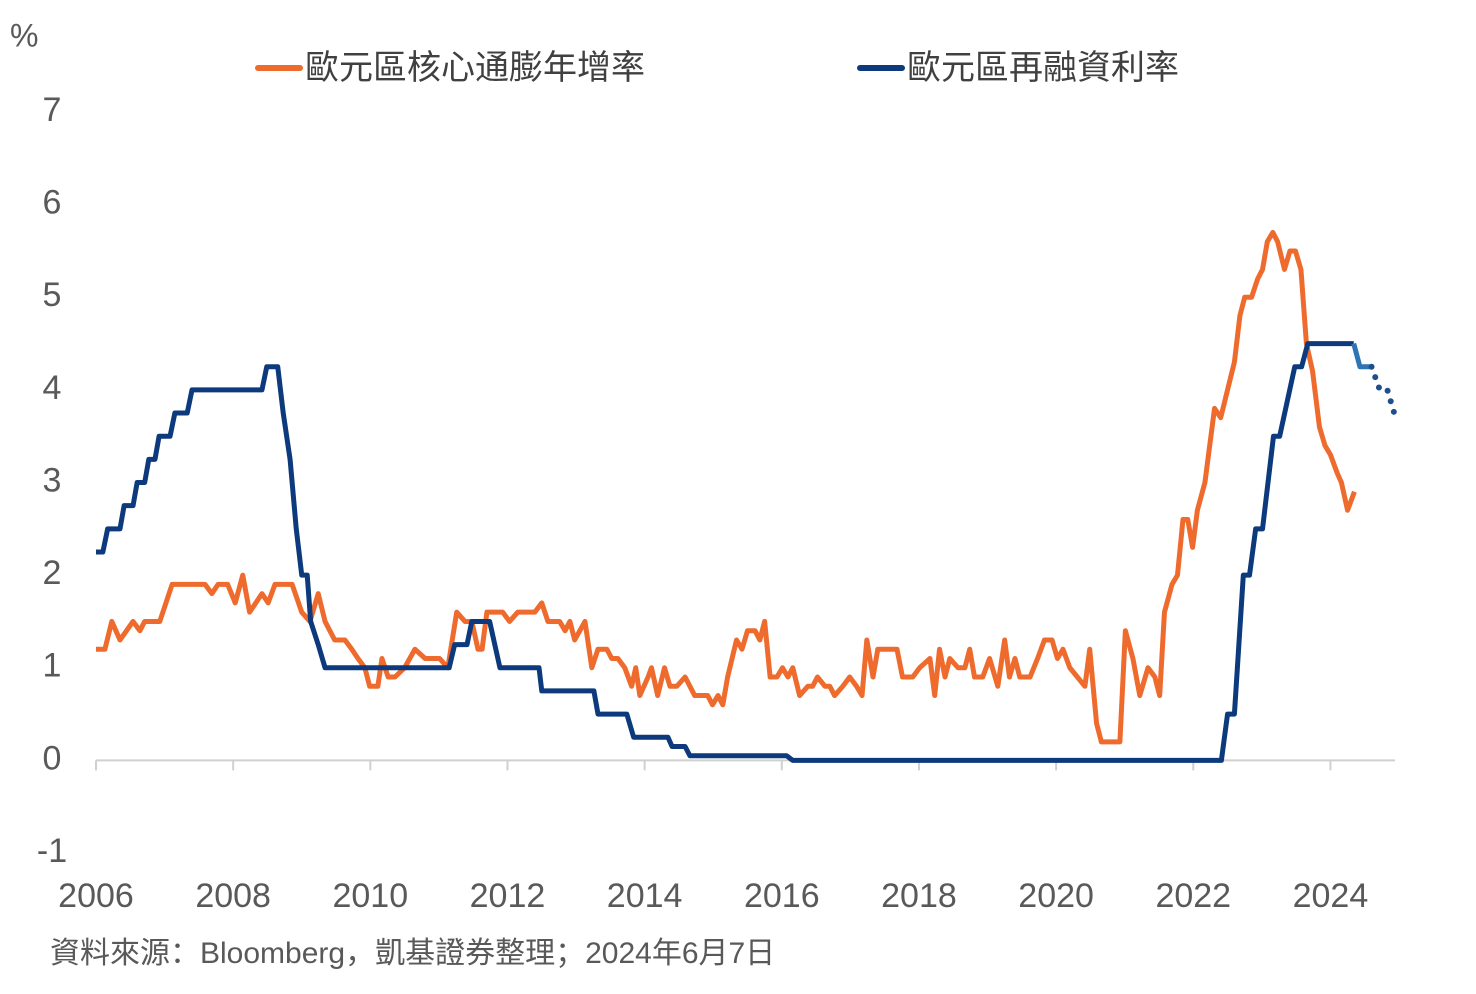 This screenshot has width=1476, height=994. What do you see at coordinates (1193, 896) in the screenshot?
I see `x-tick-label: 2022` at bounding box center [1193, 896].